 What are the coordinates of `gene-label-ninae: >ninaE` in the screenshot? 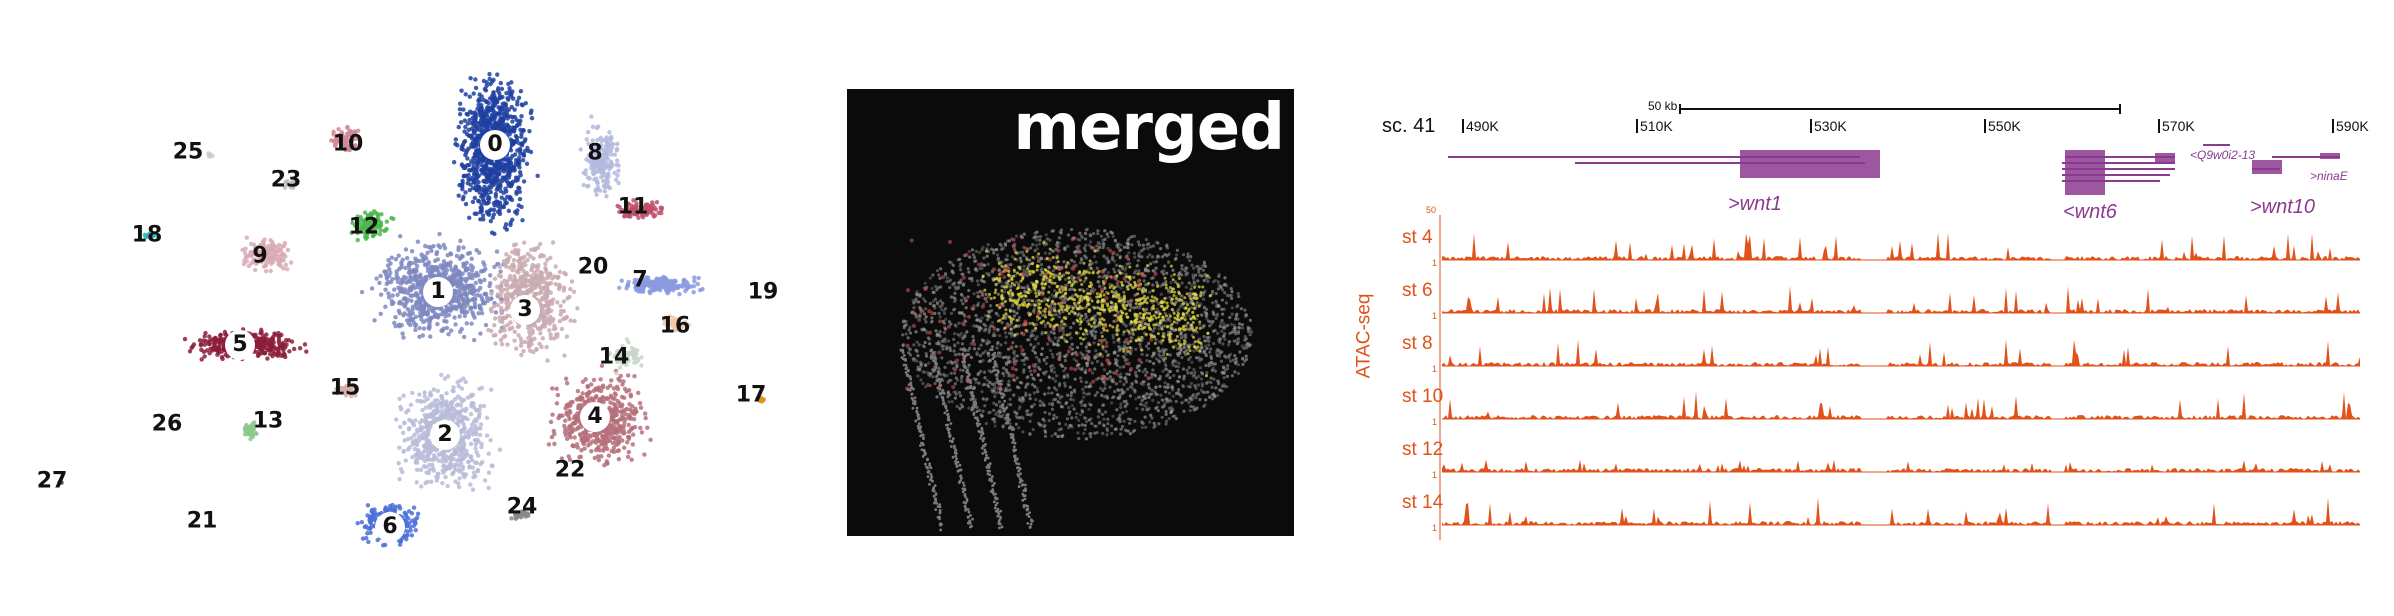 It's located at (2329, 176).